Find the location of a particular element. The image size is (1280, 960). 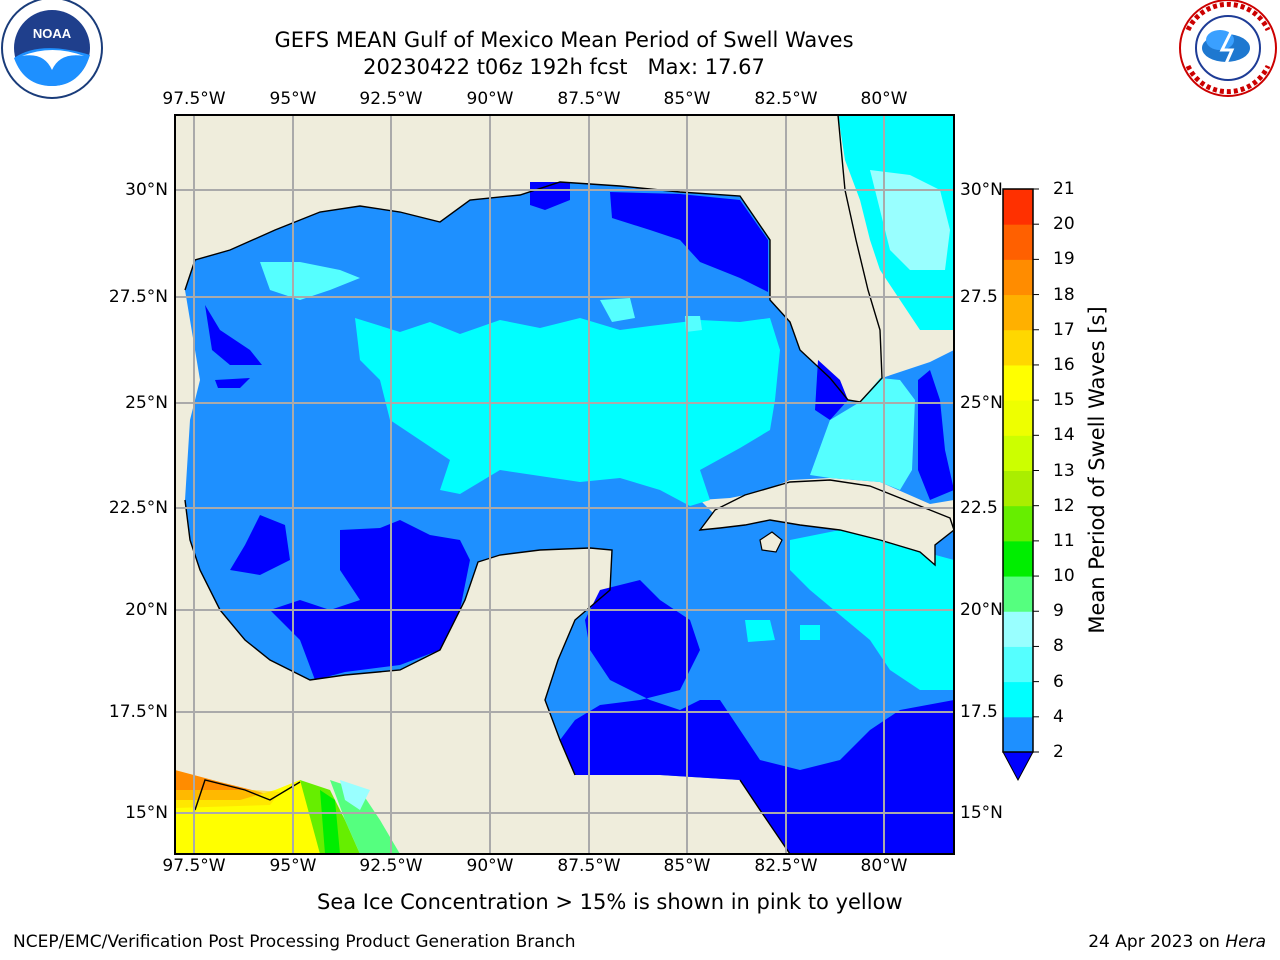

florida-straits is located at coordinates (862, 434).